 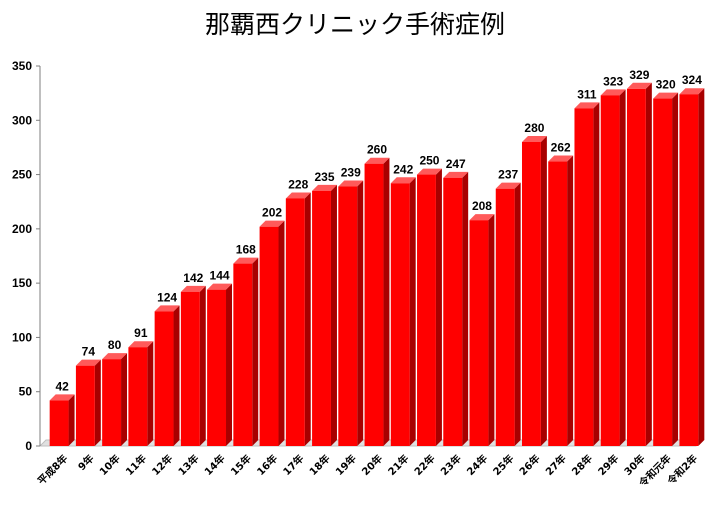 I want to click on y-tick-label: 200, so click(x=22, y=229).